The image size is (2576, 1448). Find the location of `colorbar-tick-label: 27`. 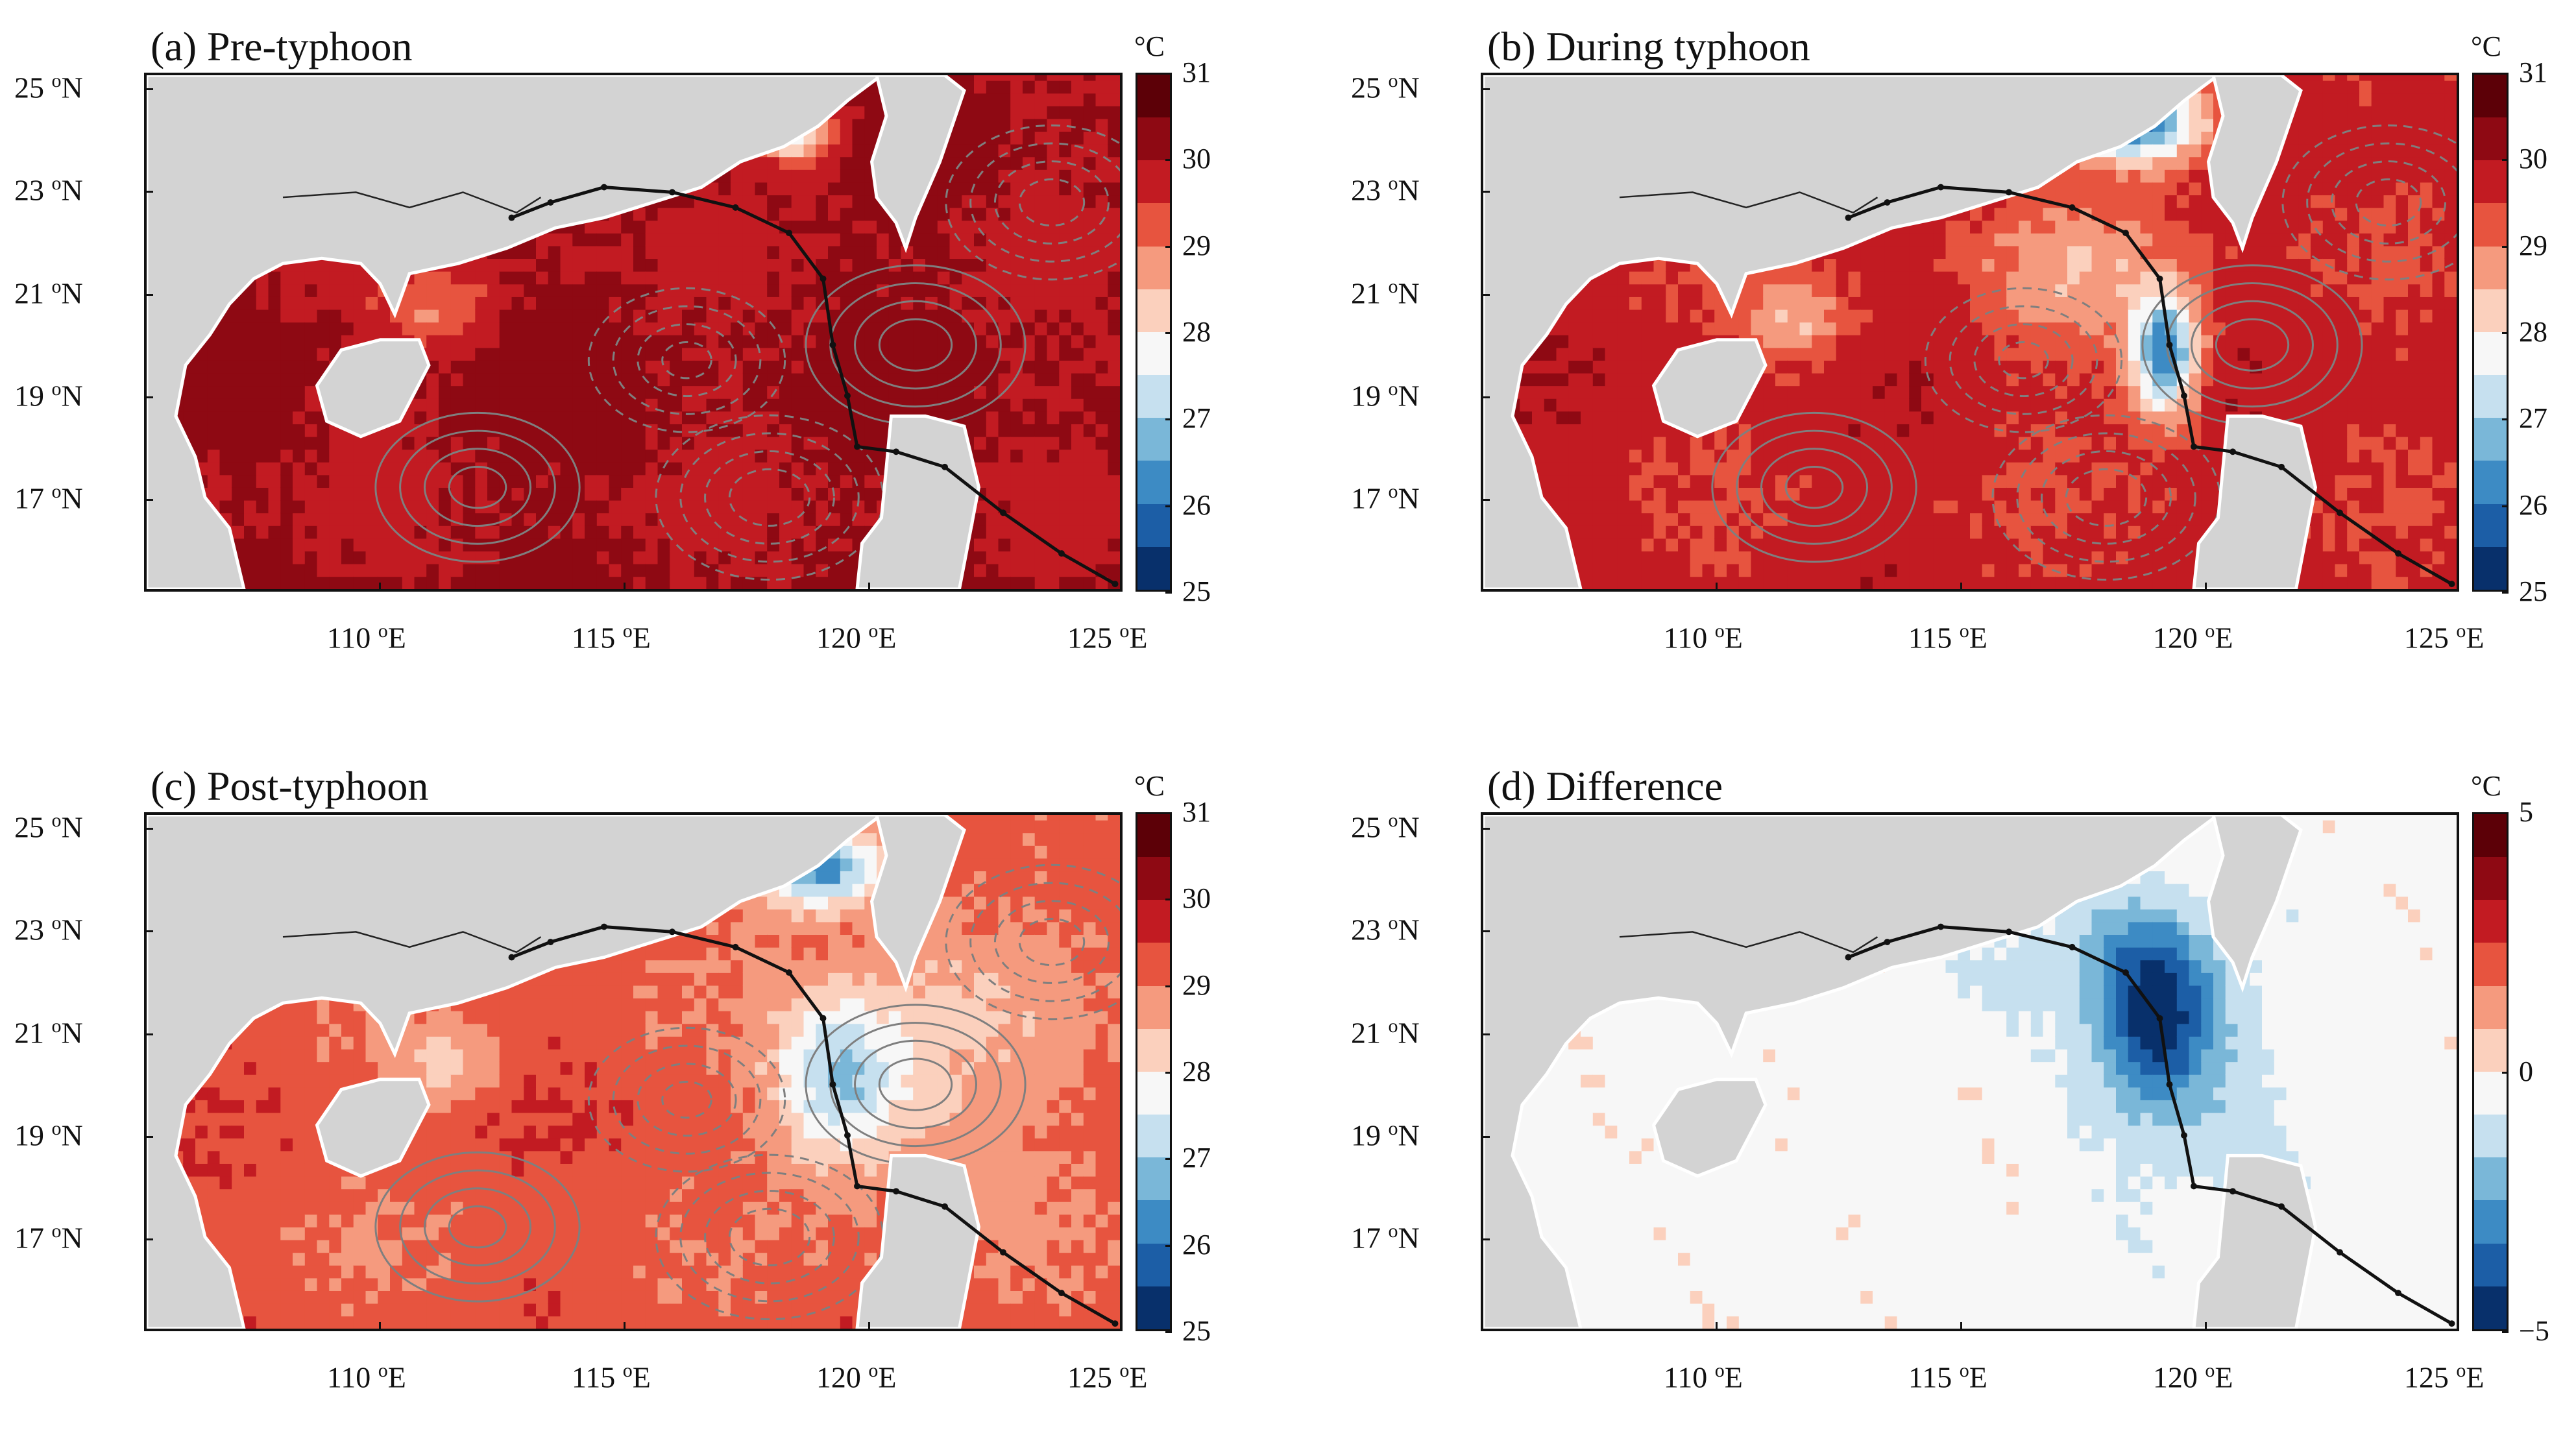

colorbar-tick-label: 27 is located at coordinates (1196, 1158).